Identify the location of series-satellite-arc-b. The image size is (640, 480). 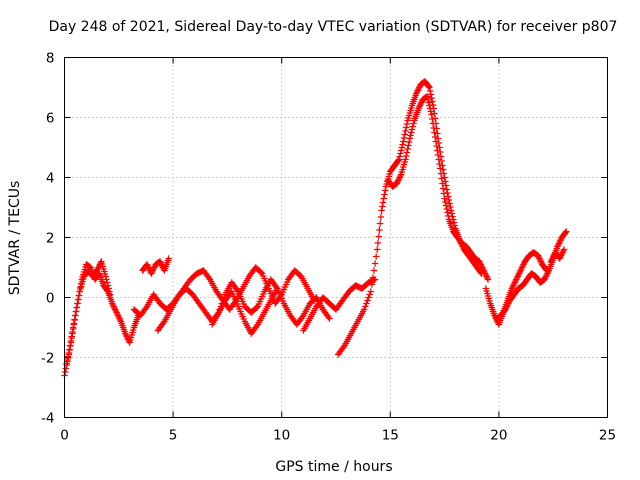
(88, 312).